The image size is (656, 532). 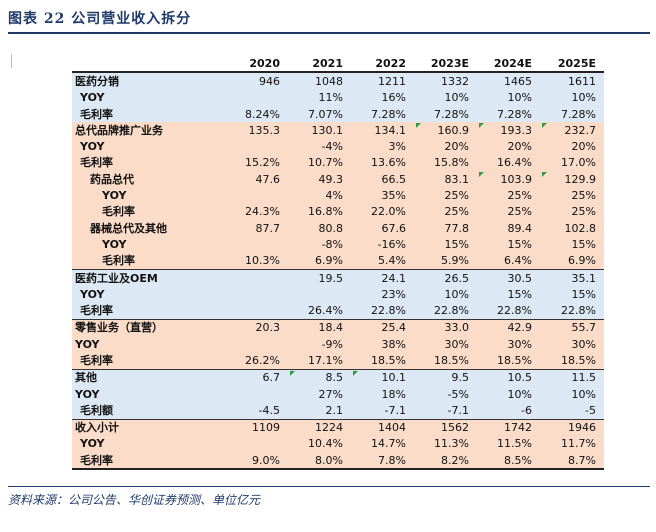 I want to click on row-label: 医药工业及OEM, so click(x=149, y=277).